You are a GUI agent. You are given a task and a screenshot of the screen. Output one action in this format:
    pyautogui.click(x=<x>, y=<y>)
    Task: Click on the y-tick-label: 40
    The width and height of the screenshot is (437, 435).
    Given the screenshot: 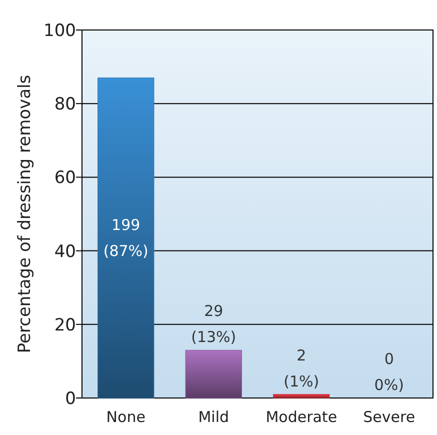 What is the action you would take?
    pyautogui.click(x=65, y=252)
    